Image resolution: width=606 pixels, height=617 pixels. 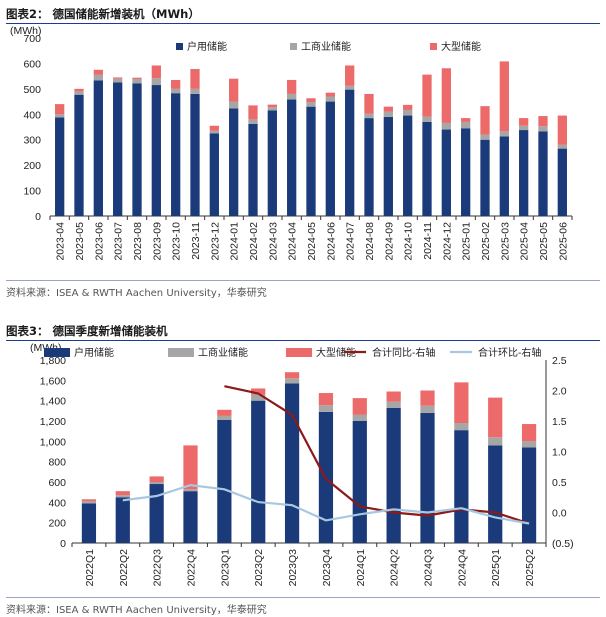 I want to click on x-tick-label: 2024Q2, so click(x=395, y=568).